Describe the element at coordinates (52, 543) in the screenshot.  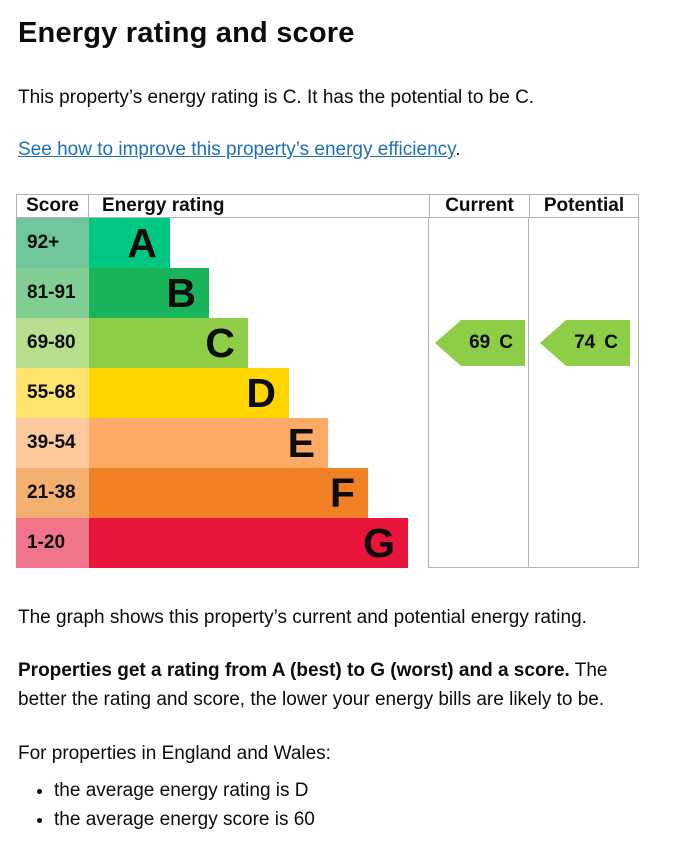
I see `score-range-g: 1-20` at that location.